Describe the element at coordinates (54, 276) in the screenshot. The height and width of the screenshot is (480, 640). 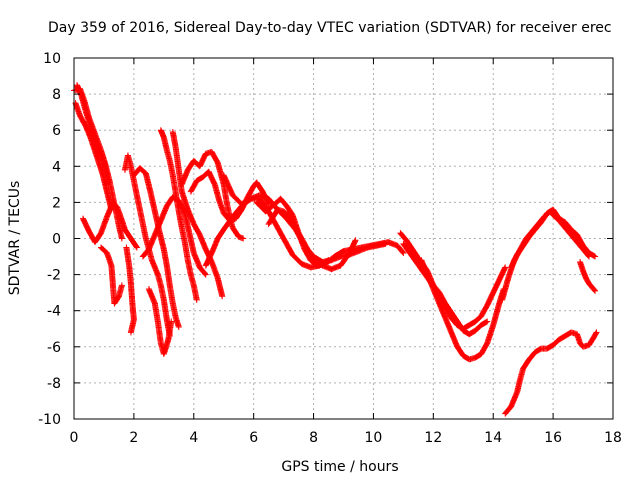
I see `y-tick-label: -2` at that location.